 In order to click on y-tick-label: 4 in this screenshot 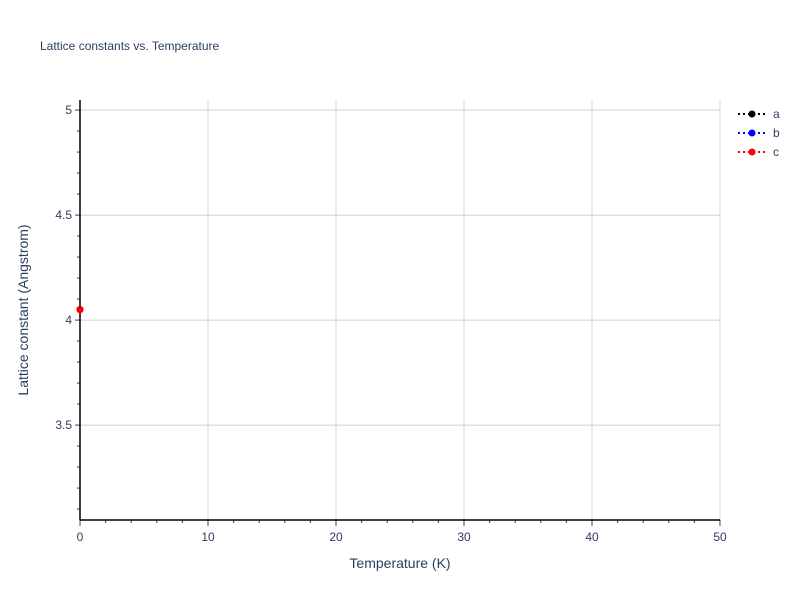, I will do `click(68, 320)`.